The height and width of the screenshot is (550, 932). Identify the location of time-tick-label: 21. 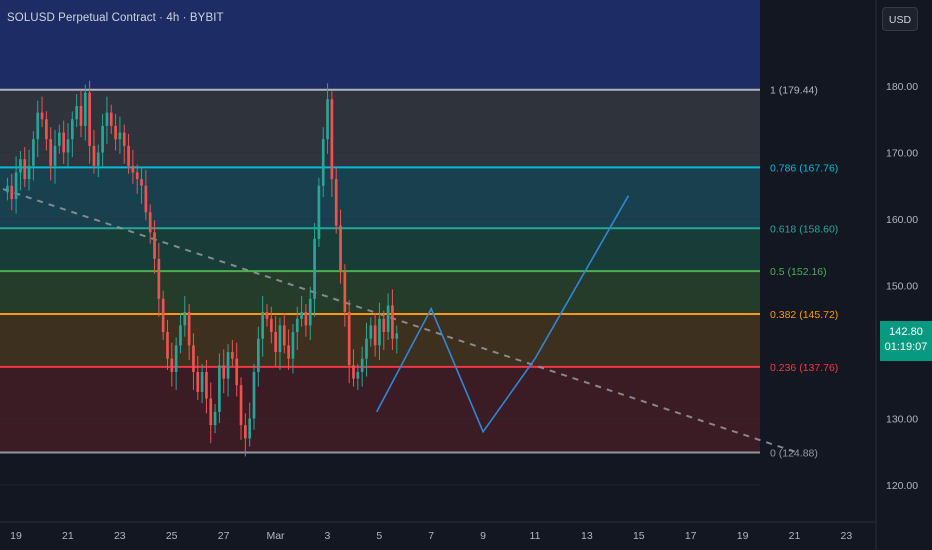
(795, 536).